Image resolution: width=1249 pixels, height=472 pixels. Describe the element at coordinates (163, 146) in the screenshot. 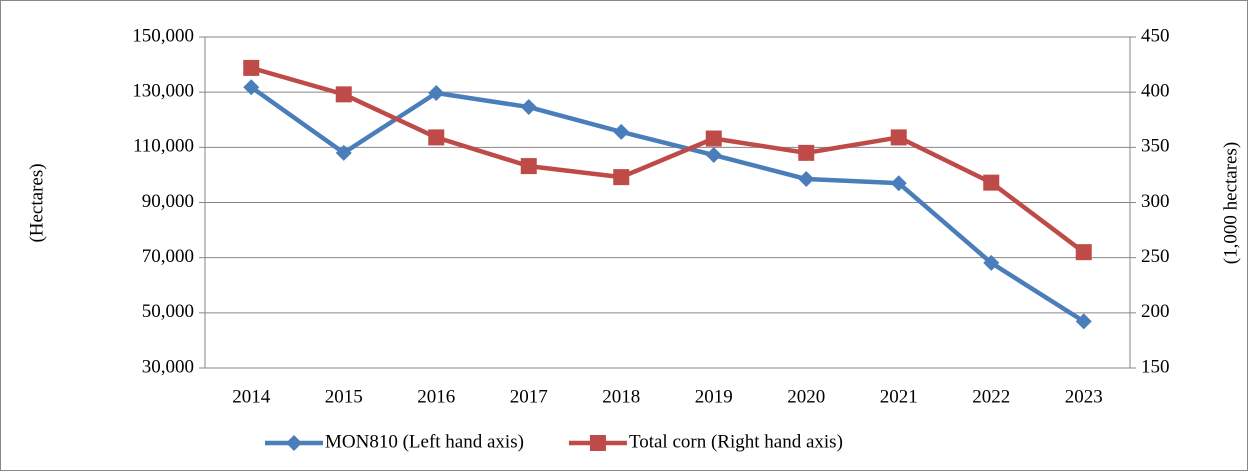

I see `y-tick-label: 110,000` at that location.